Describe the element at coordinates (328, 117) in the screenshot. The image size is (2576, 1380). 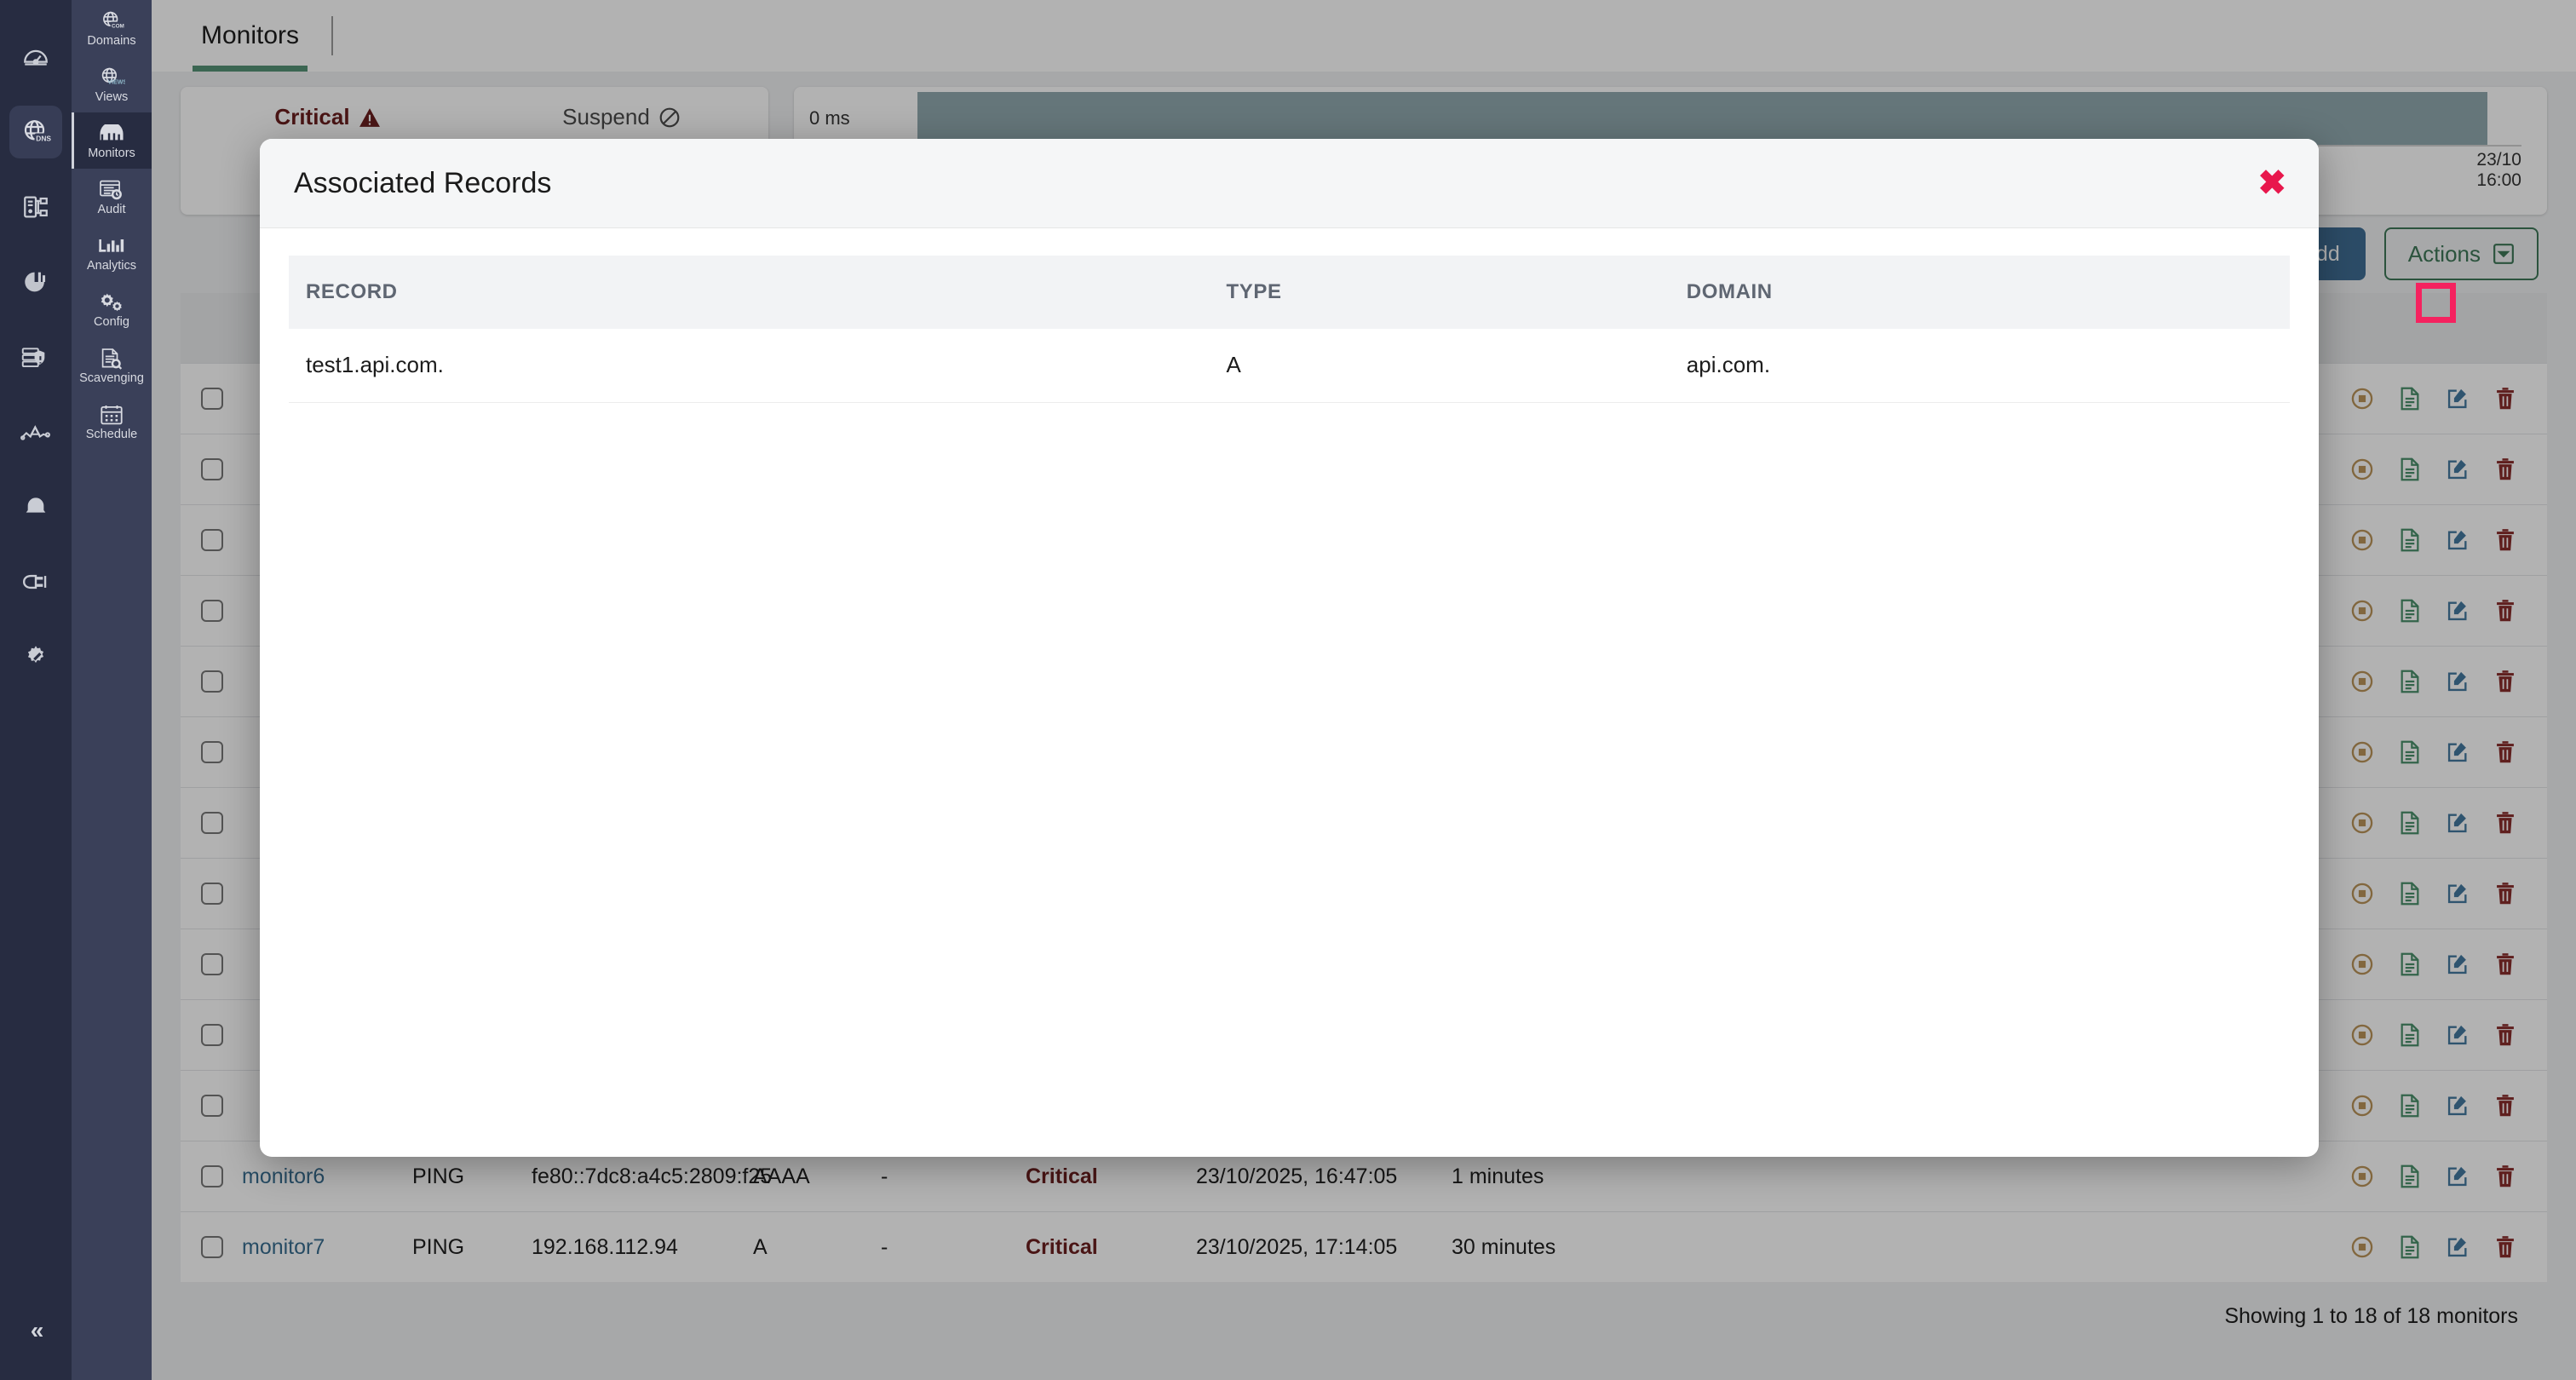
I see `status-critical-box: Critical` at that location.